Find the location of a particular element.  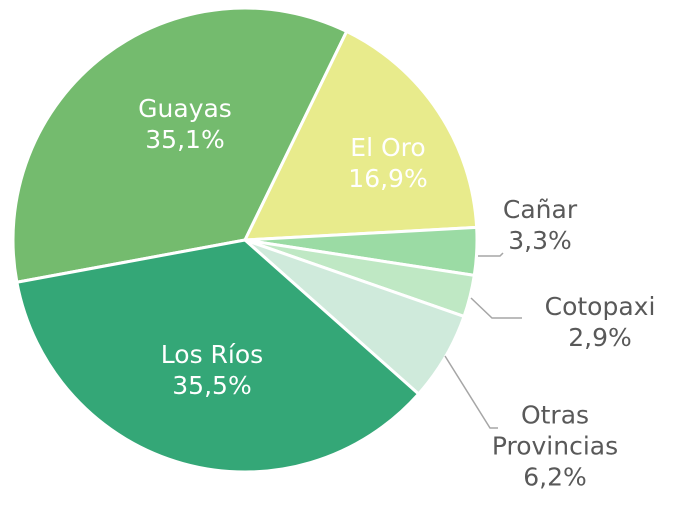

value-label: 3,3% is located at coordinates (540, 240).